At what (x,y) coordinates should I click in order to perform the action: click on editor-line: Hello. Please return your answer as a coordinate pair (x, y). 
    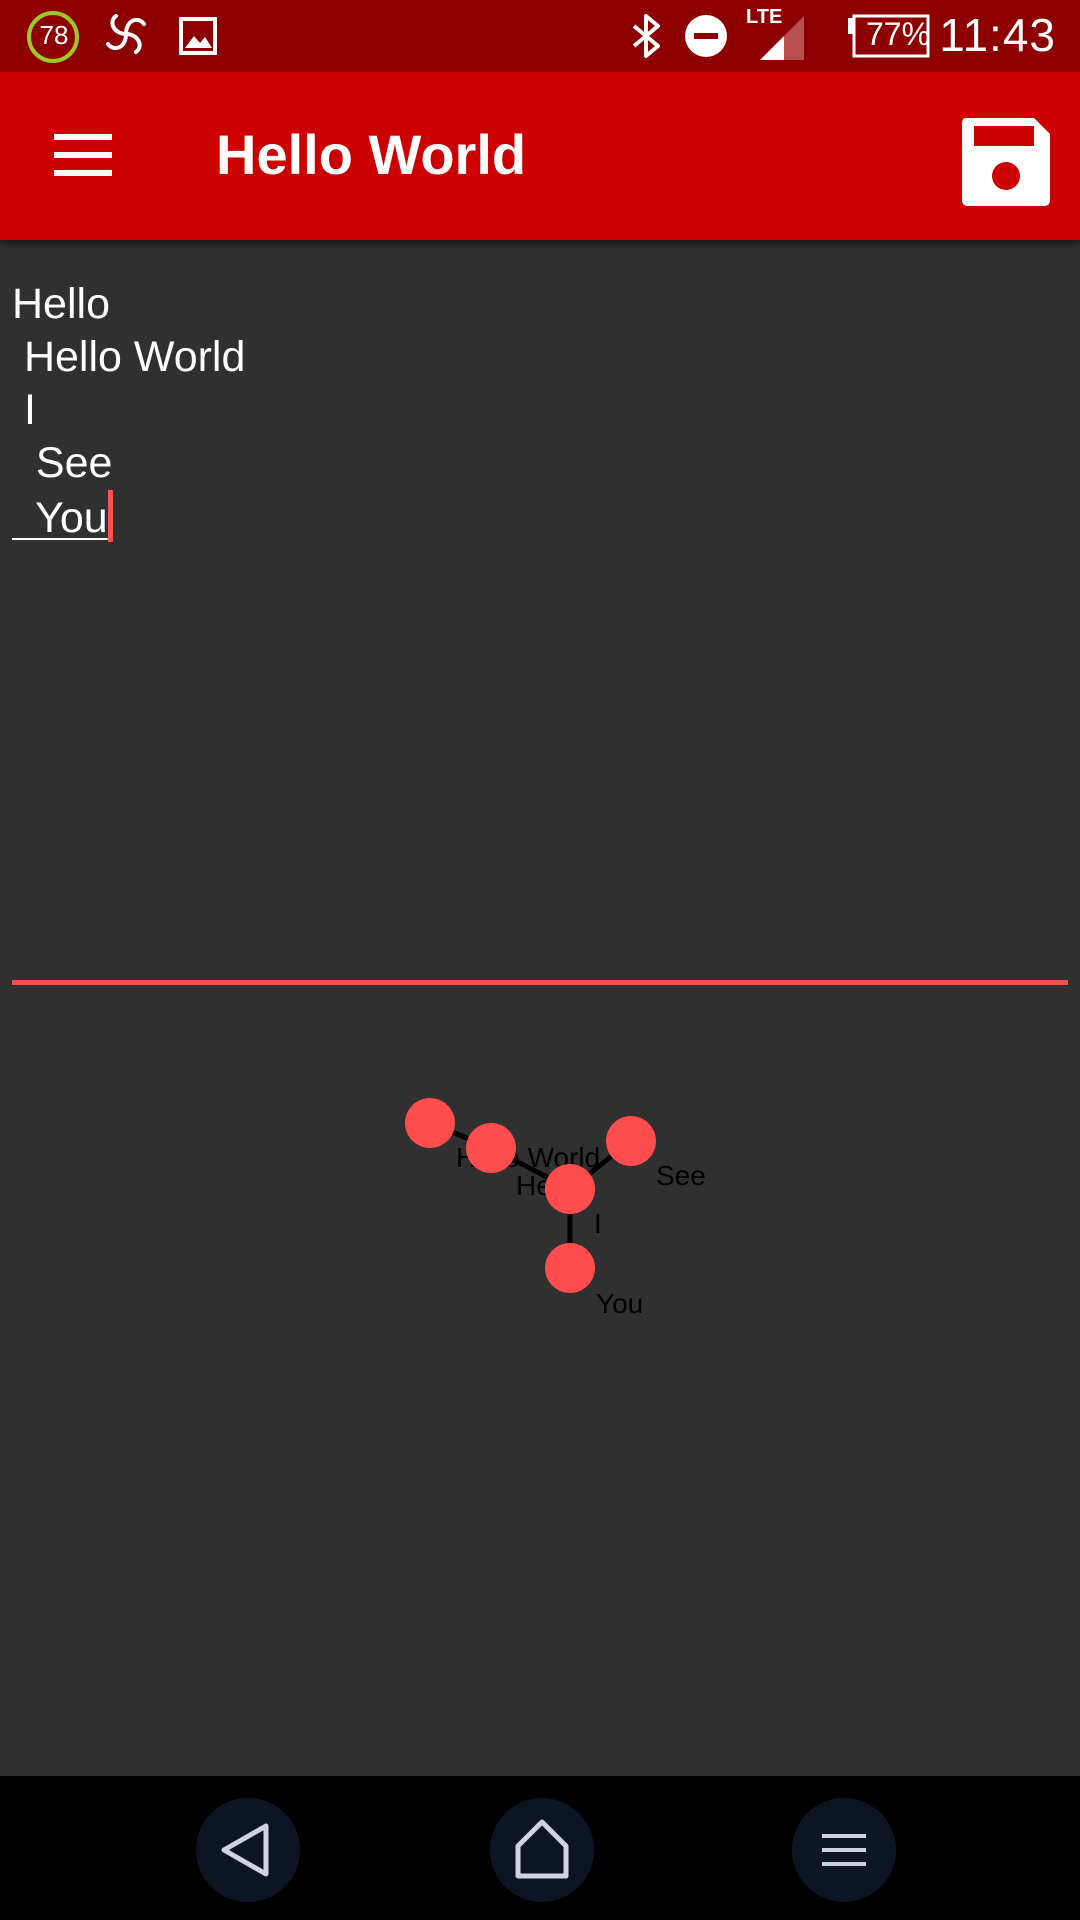
    Looking at the image, I should click on (61, 304).